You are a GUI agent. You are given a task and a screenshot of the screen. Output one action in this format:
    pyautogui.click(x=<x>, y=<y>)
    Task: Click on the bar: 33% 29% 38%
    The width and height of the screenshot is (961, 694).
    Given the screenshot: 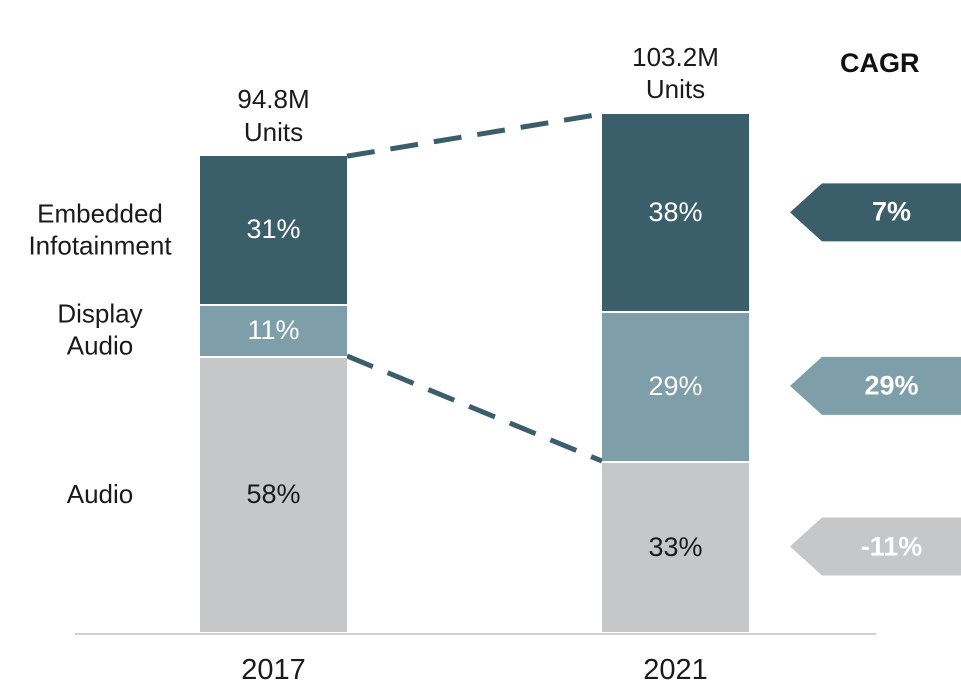 What is the action you would take?
    pyautogui.click(x=675, y=372)
    